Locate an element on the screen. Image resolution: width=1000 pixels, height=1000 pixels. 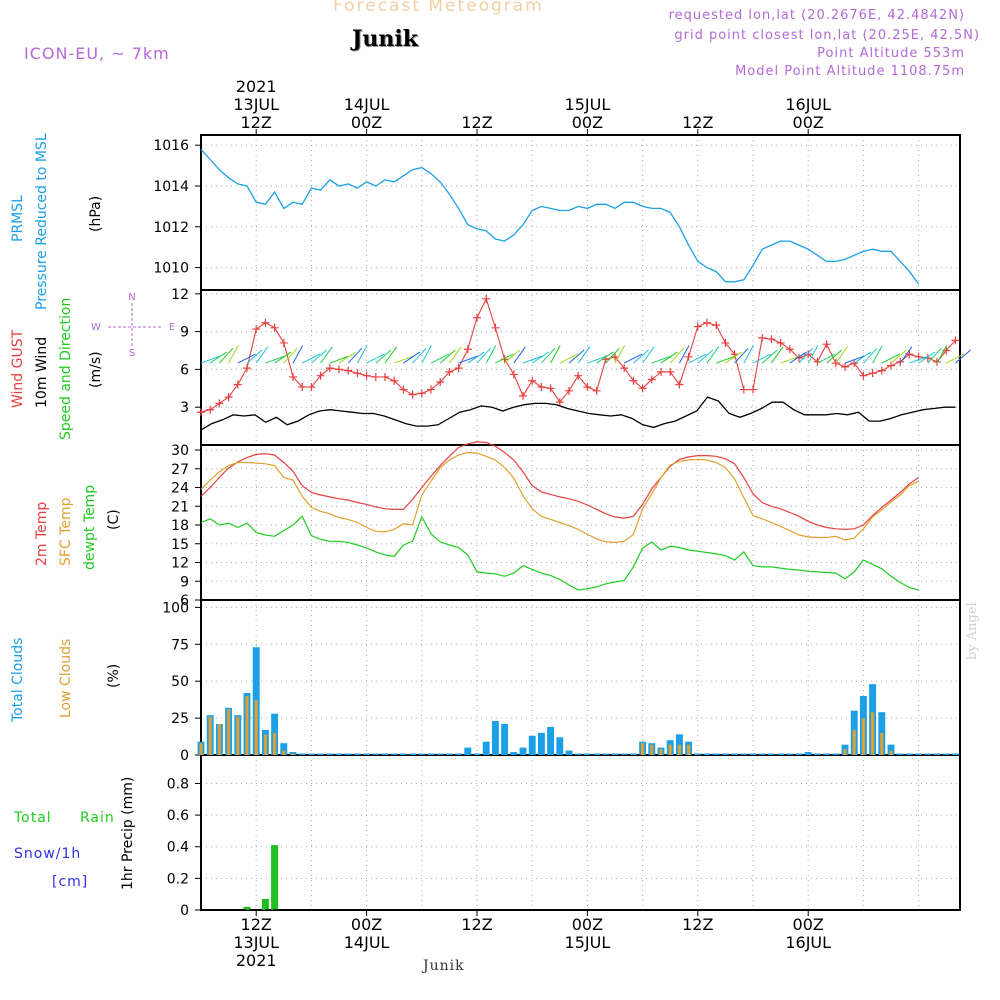
panel-frame-pressure is located at coordinates (580, 212).